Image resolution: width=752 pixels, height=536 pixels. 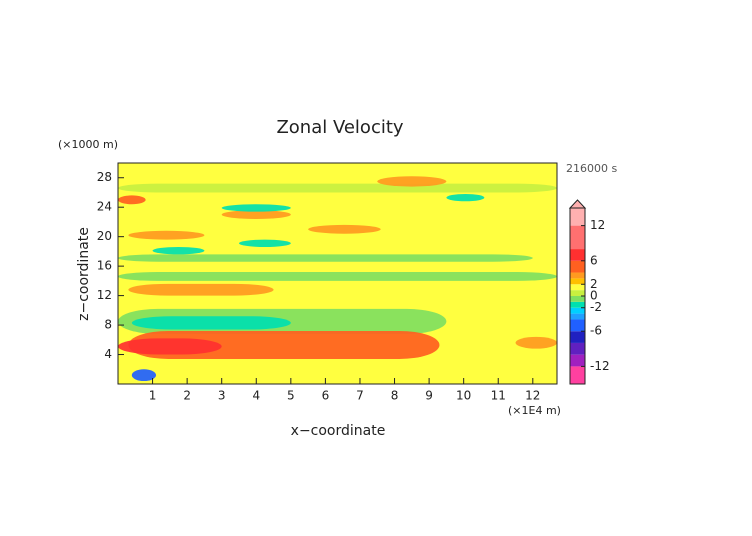 What do you see at coordinates (589, 292) in the screenshot?
I see `colorbar: -12 -6 -202 6 12` at bounding box center [589, 292].